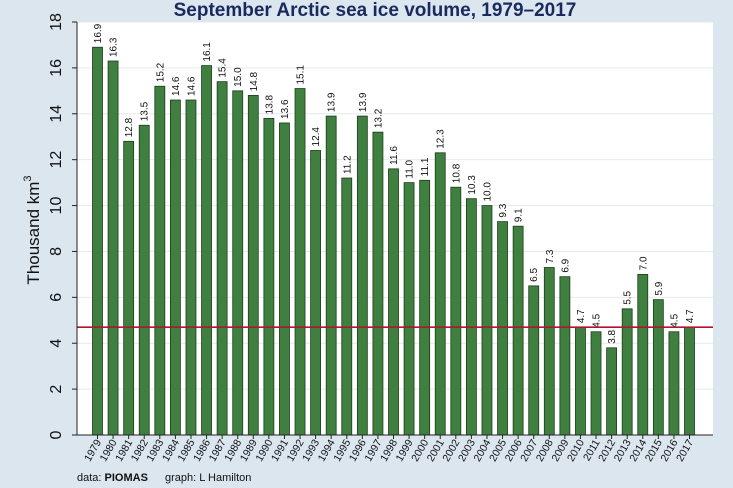 This screenshot has width=733, height=488. What do you see at coordinates (56, 206) in the screenshot?
I see `y-tick-label: 10` at bounding box center [56, 206].